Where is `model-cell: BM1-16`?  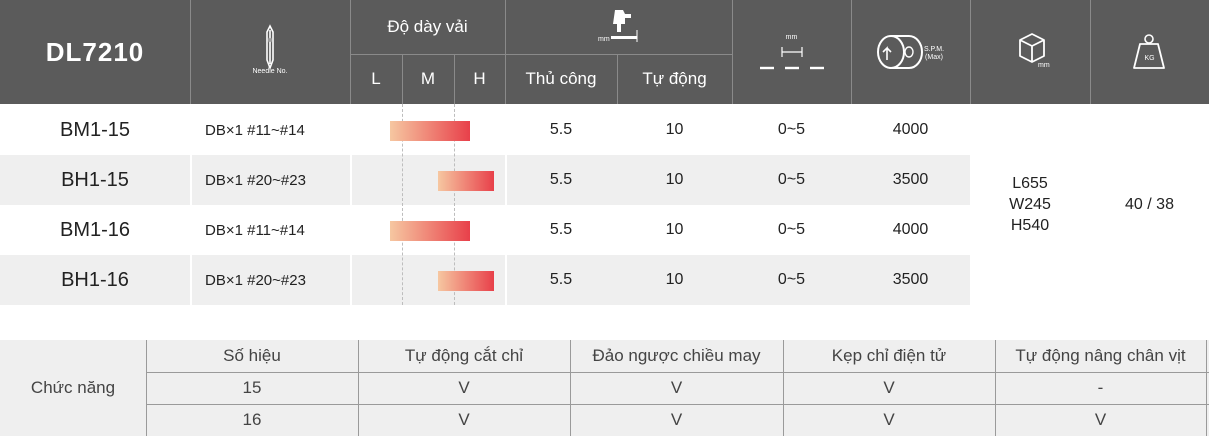 model-cell: BM1-16 is located at coordinates (95, 229).